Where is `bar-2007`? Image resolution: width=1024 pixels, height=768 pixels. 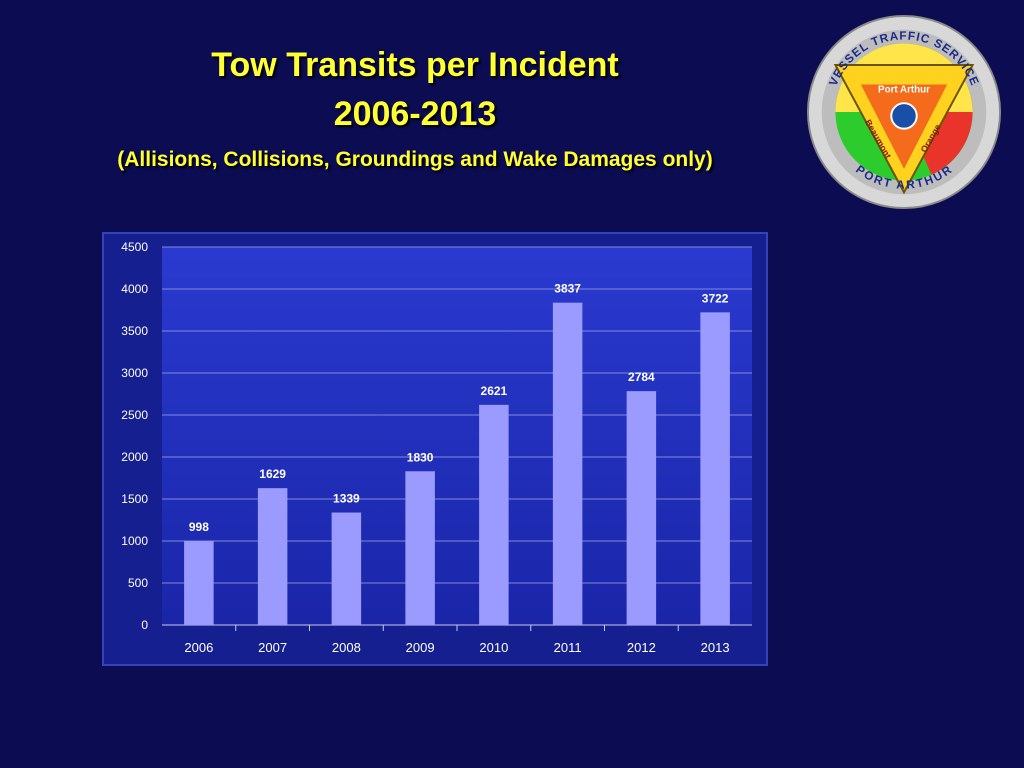 bar-2007 is located at coordinates (272, 556).